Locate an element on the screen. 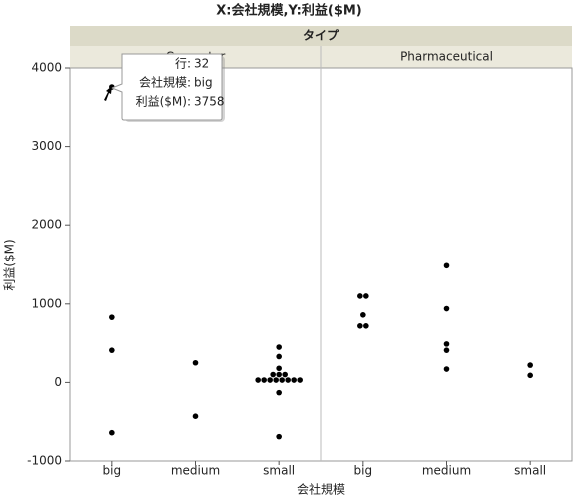 The width and height of the screenshot is (578, 500). y-tick-label: 1000 is located at coordinates (46, 303).